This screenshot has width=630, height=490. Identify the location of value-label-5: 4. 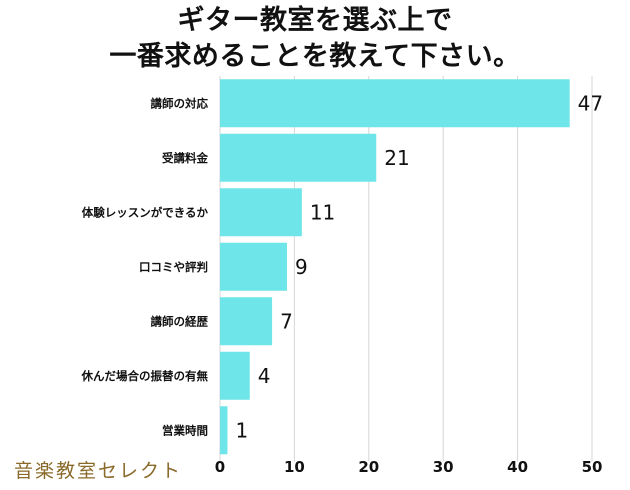
(264, 376).